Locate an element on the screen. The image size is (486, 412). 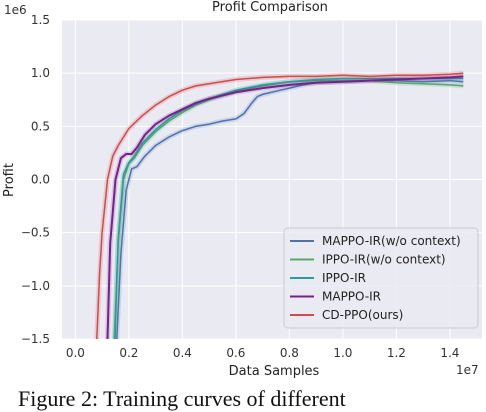
x-tick-label: 0.2 is located at coordinates (128, 353).